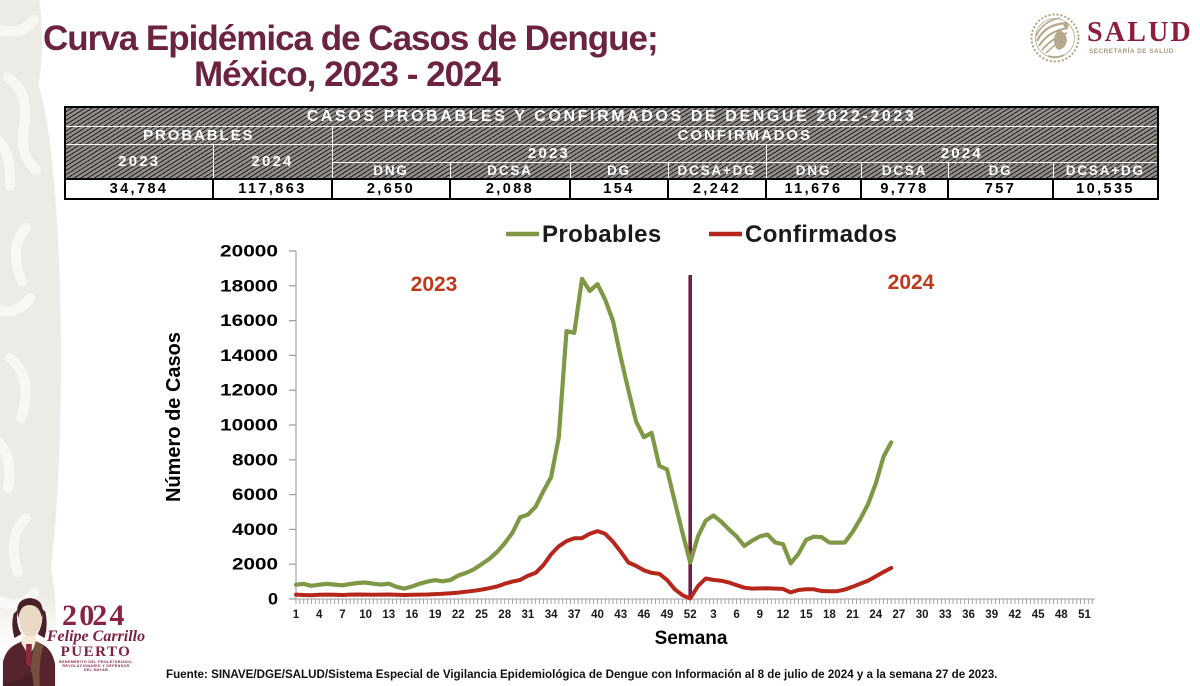 The height and width of the screenshot is (686, 1200). What do you see at coordinates (551, 615) in the screenshot?
I see `svg-text: 34` at bounding box center [551, 615].